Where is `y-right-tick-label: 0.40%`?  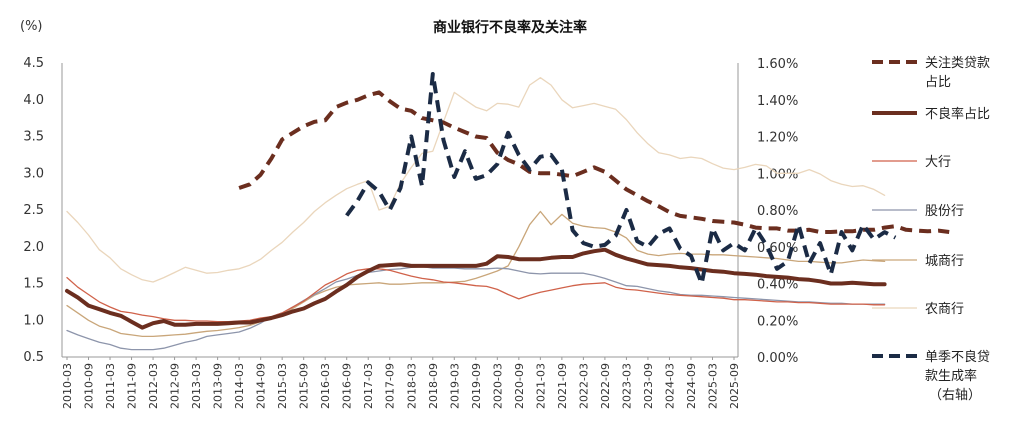
y-right-tick-label: 0.40% is located at coordinates (777, 285).